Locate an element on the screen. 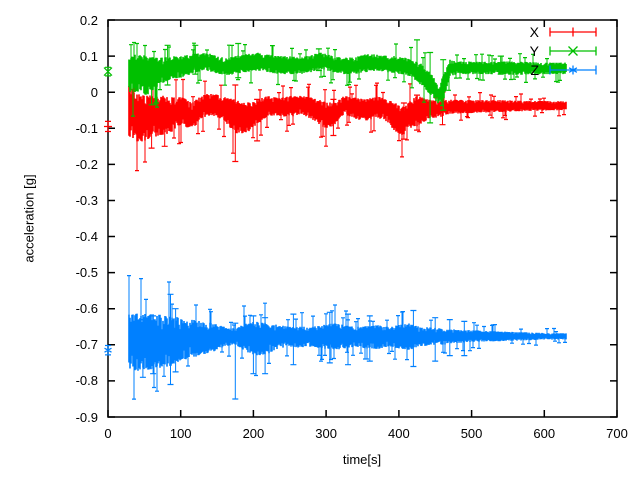 Image resolution: width=640 pixels, height=480 pixels. series-x is located at coordinates (335, 125).